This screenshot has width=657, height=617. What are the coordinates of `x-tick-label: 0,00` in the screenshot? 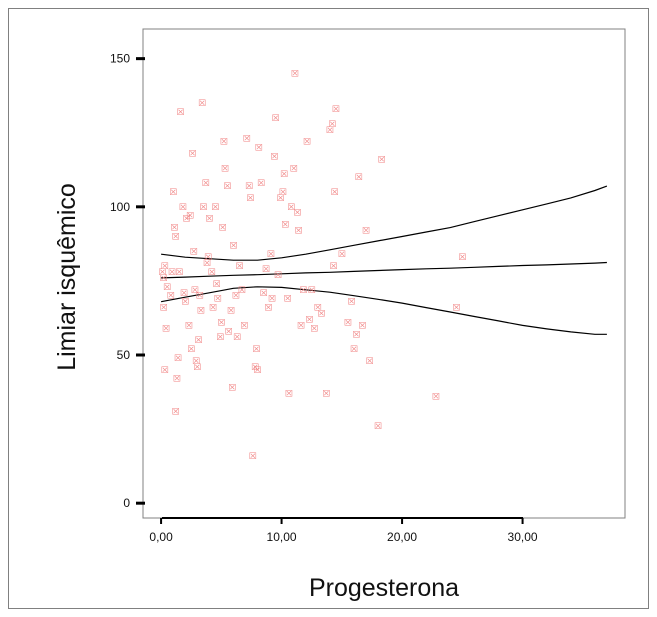 It's located at (161, 537).